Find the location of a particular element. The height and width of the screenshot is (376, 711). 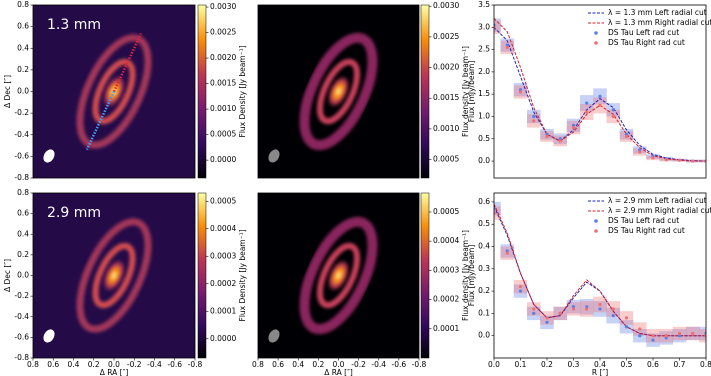

x-tick-label: 0.1 is located at coordinates (521, 364).